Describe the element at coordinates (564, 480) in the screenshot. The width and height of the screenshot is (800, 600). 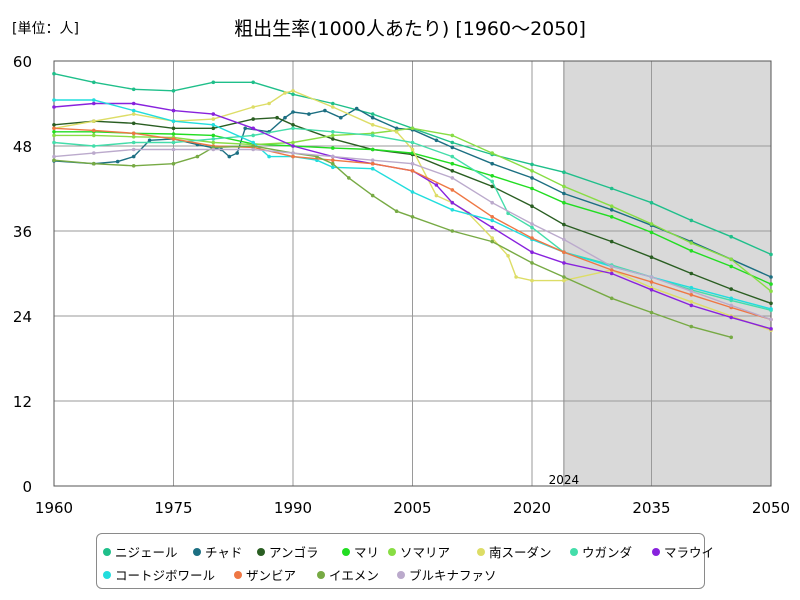
I see `projection-start-label: 2024` at that location.